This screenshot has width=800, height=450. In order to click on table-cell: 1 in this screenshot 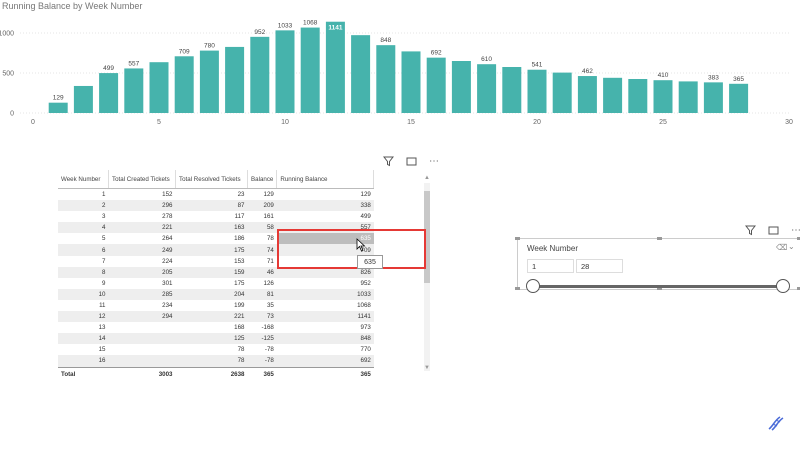, I will do `click(104, 195)`.